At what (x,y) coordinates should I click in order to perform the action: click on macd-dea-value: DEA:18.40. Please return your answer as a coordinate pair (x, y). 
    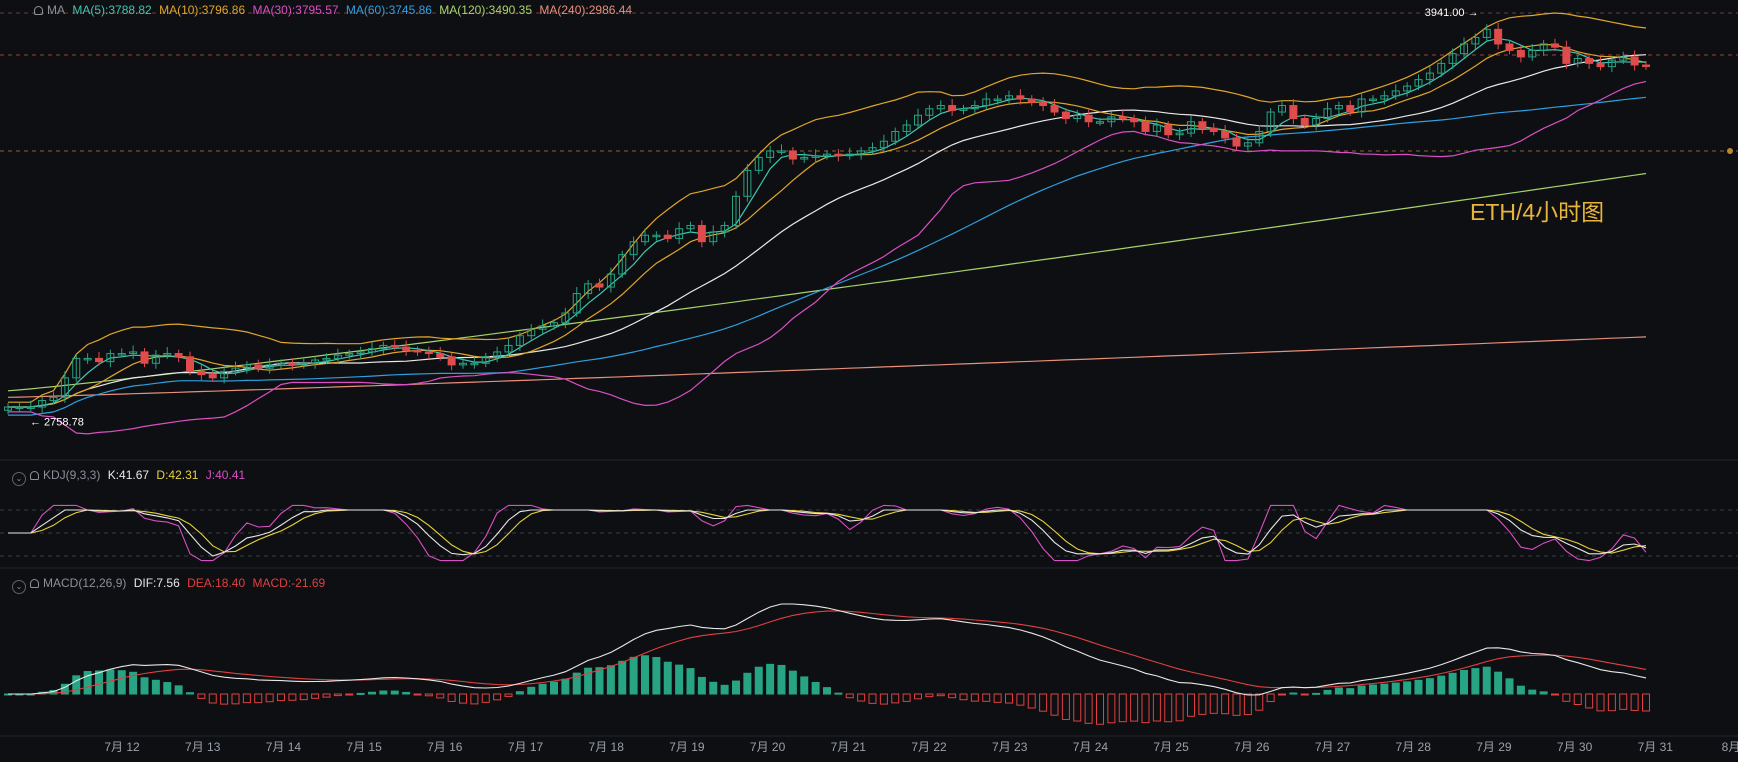
    Looking at the image, I should click on (216, 583).